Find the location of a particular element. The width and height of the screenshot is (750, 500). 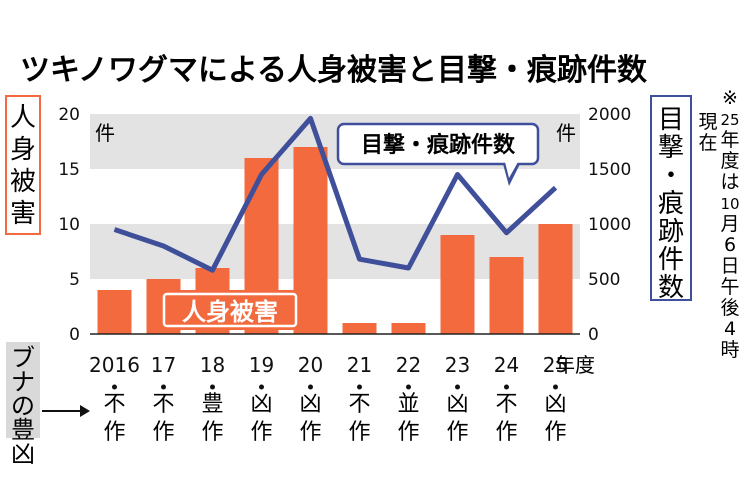

right-axis-unit: 件 is located at coordinates (566, 133).